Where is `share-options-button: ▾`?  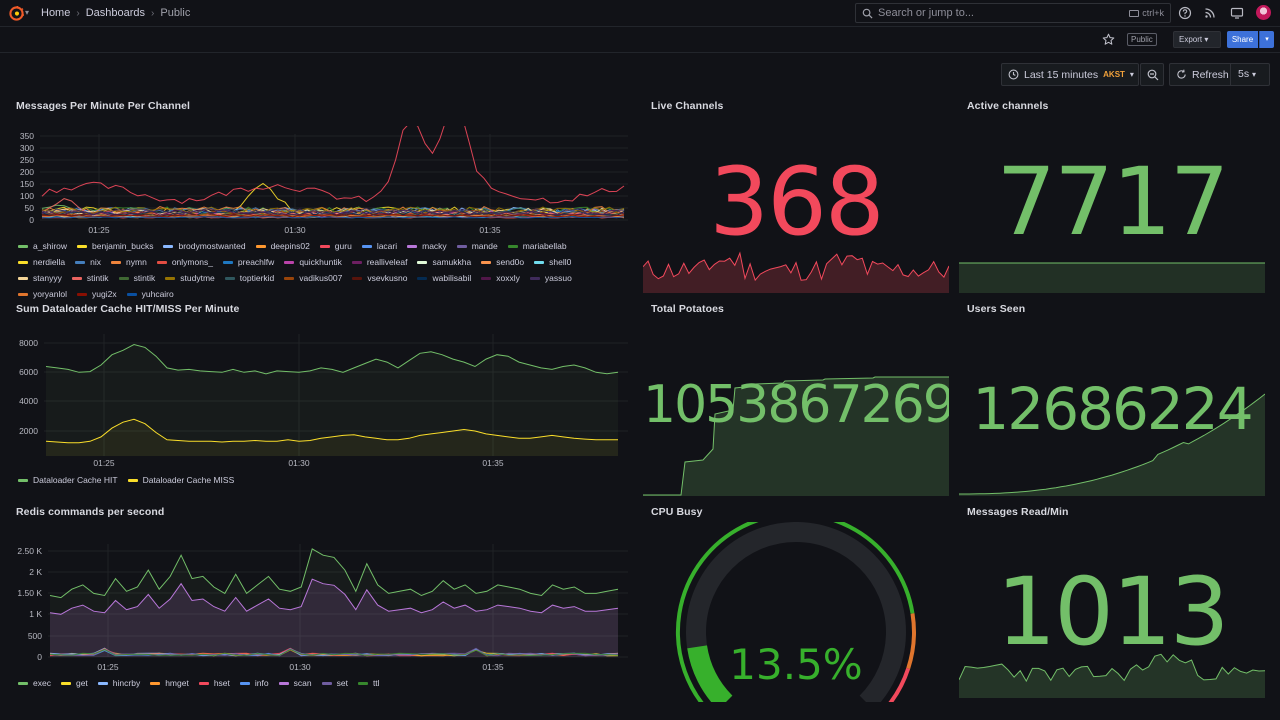
share-options-button: ▾ is located at coordinates (1266, 39).